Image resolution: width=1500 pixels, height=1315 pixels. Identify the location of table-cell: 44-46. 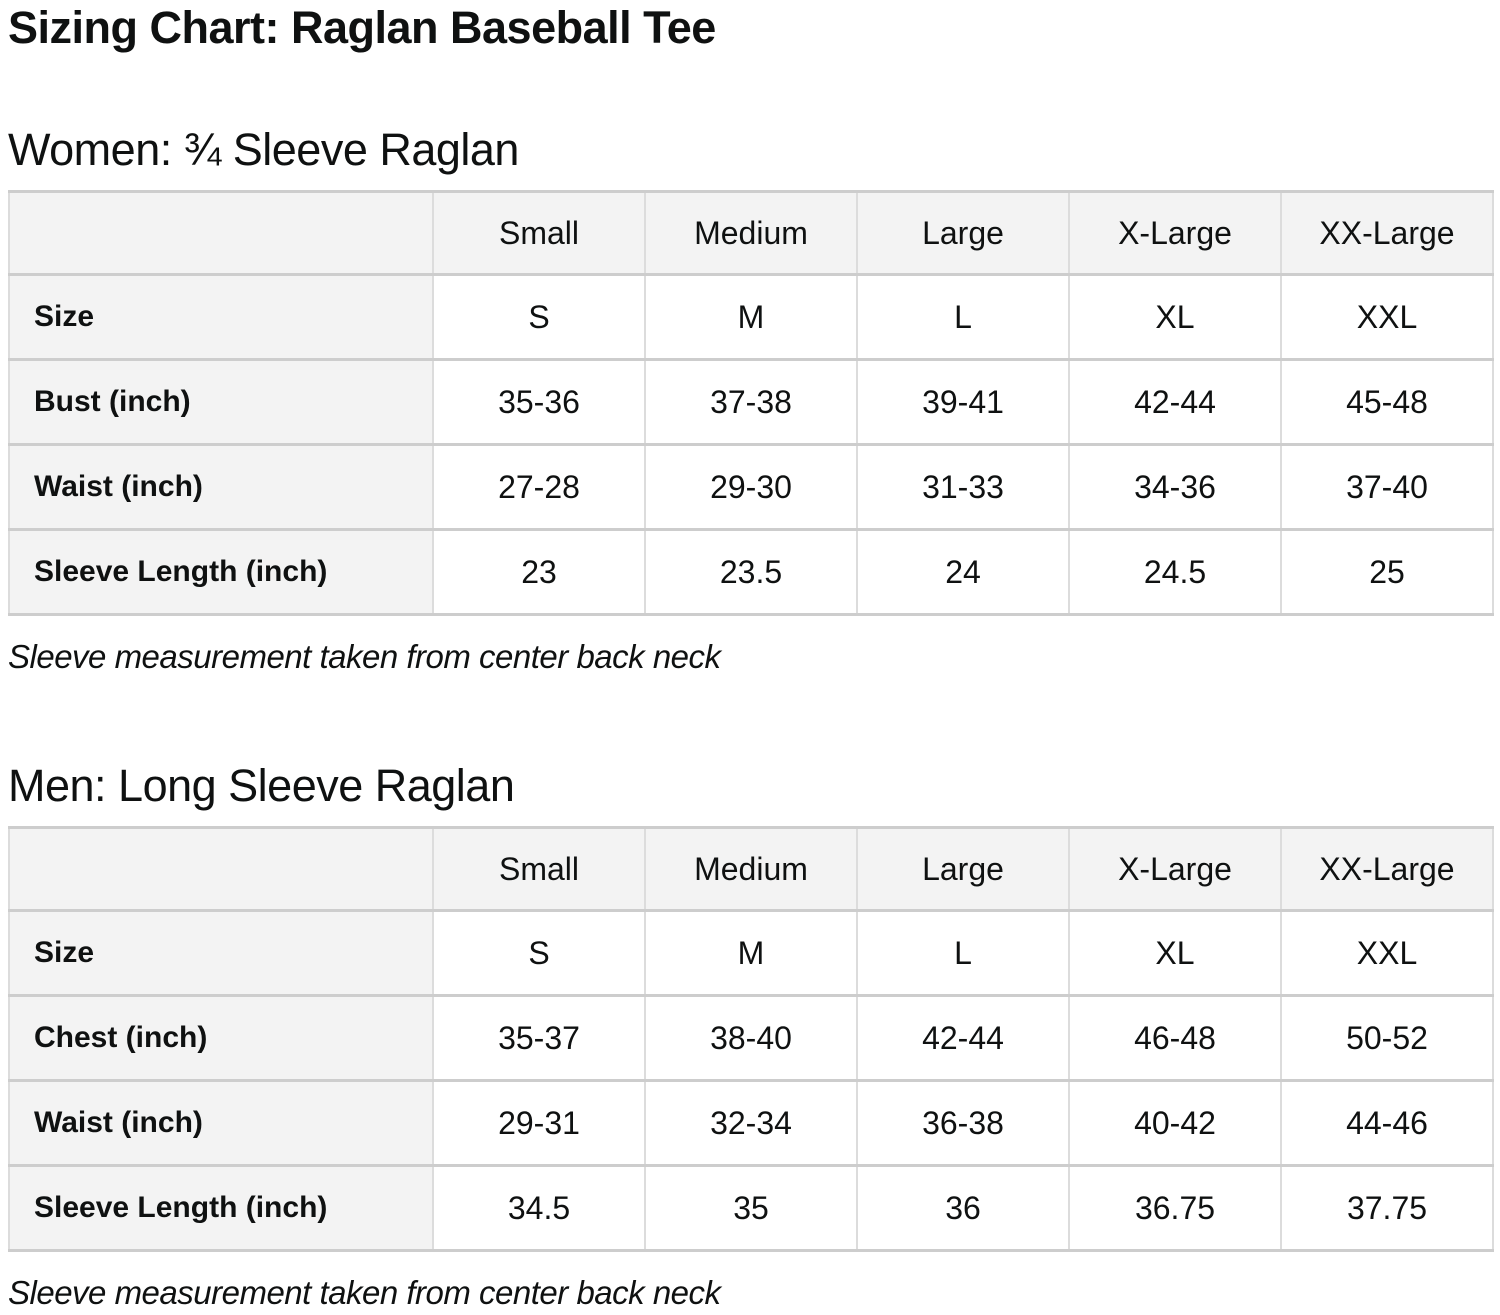
(1387, 1123).